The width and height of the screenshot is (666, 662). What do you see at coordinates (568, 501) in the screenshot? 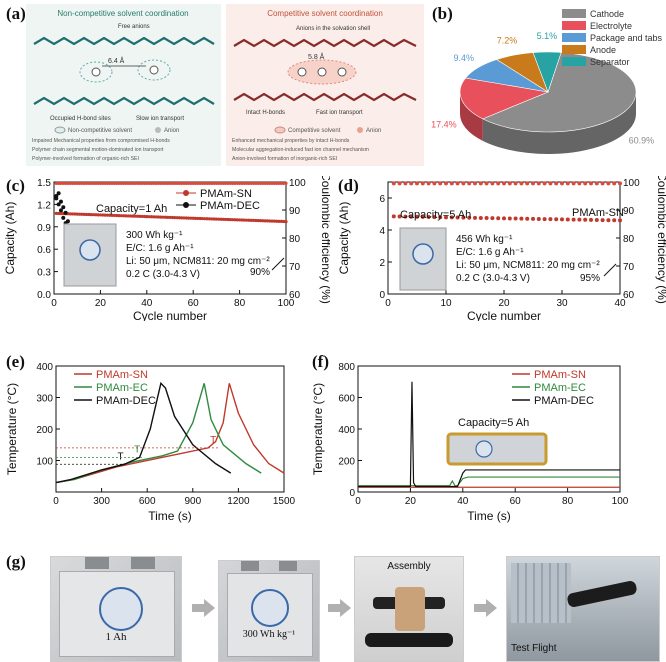
I see `x-tick-label: 80` at bounding box center [568, 501].